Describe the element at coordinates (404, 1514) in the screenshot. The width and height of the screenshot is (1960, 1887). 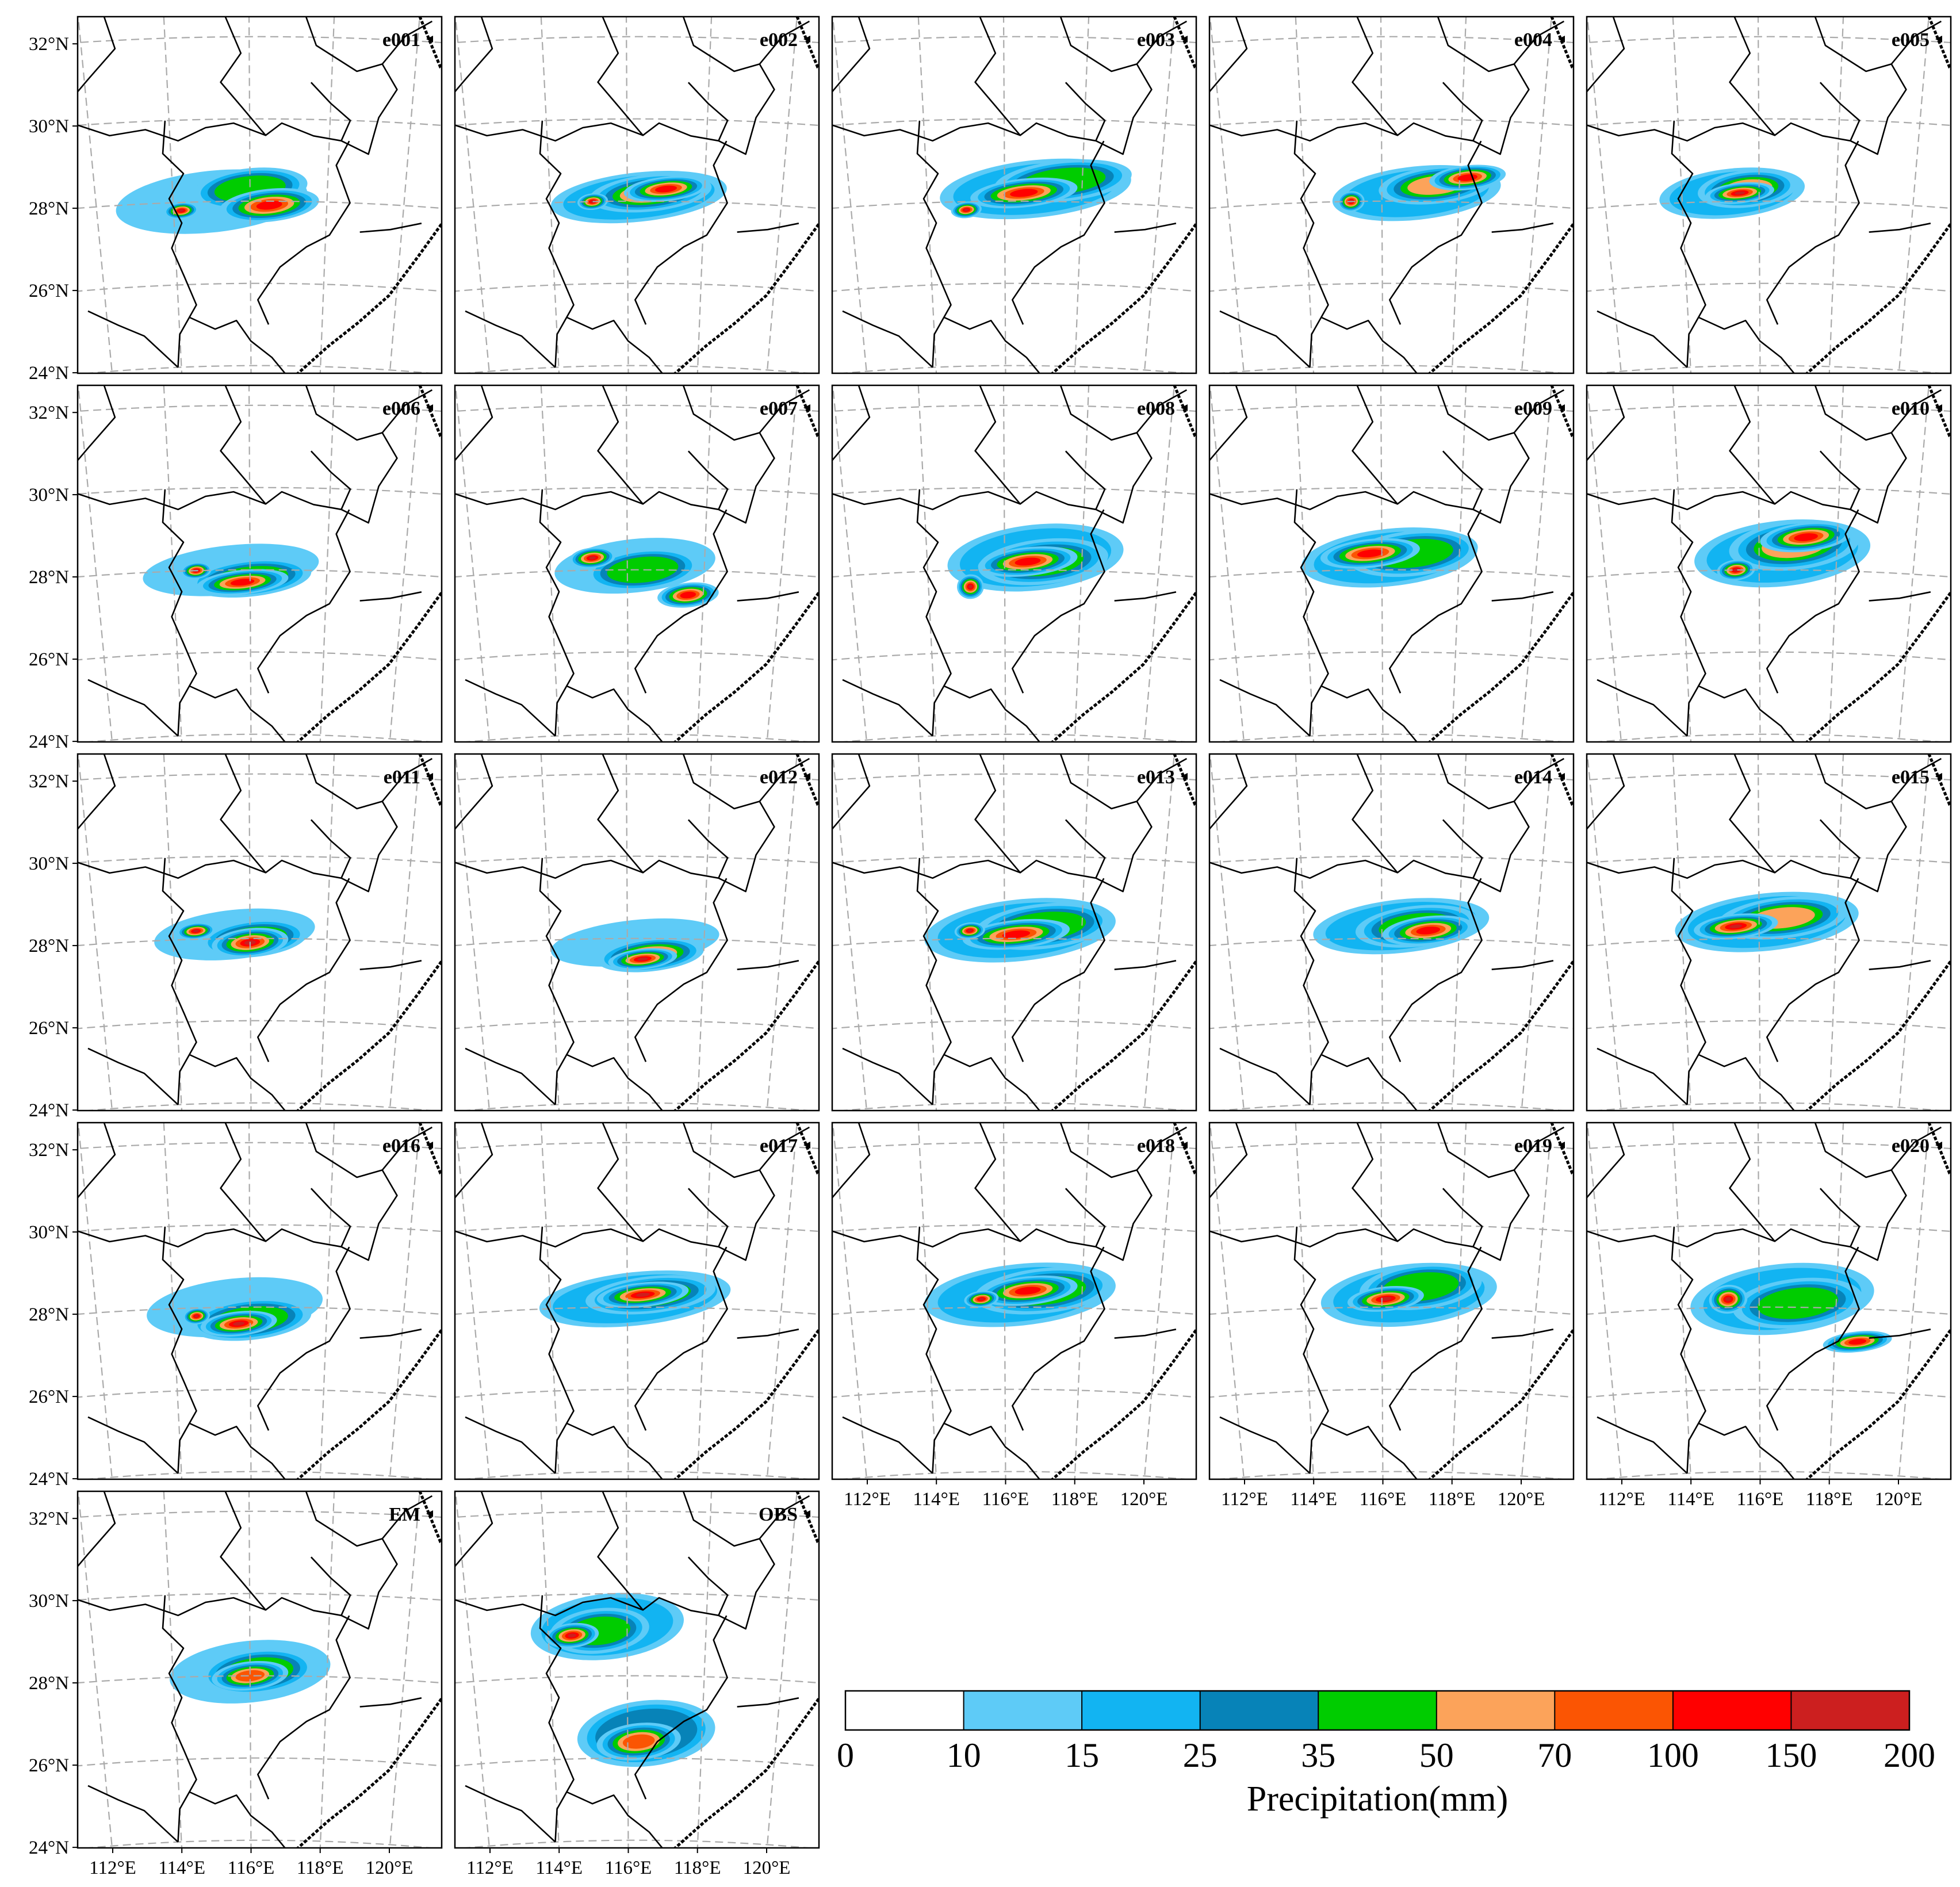
I see `panel-label: EM` at that location.